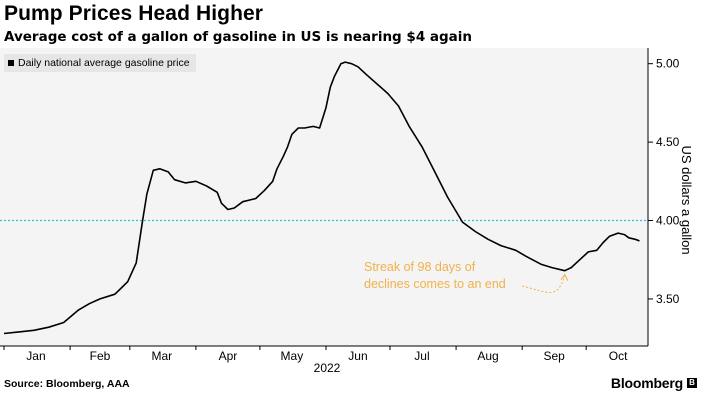 The height and width of the screenshot is (403, 701). Describe the element at coordinates (646, 383) in the screenshot. I see `bloomberg-logo: Bloomberg` at that location.